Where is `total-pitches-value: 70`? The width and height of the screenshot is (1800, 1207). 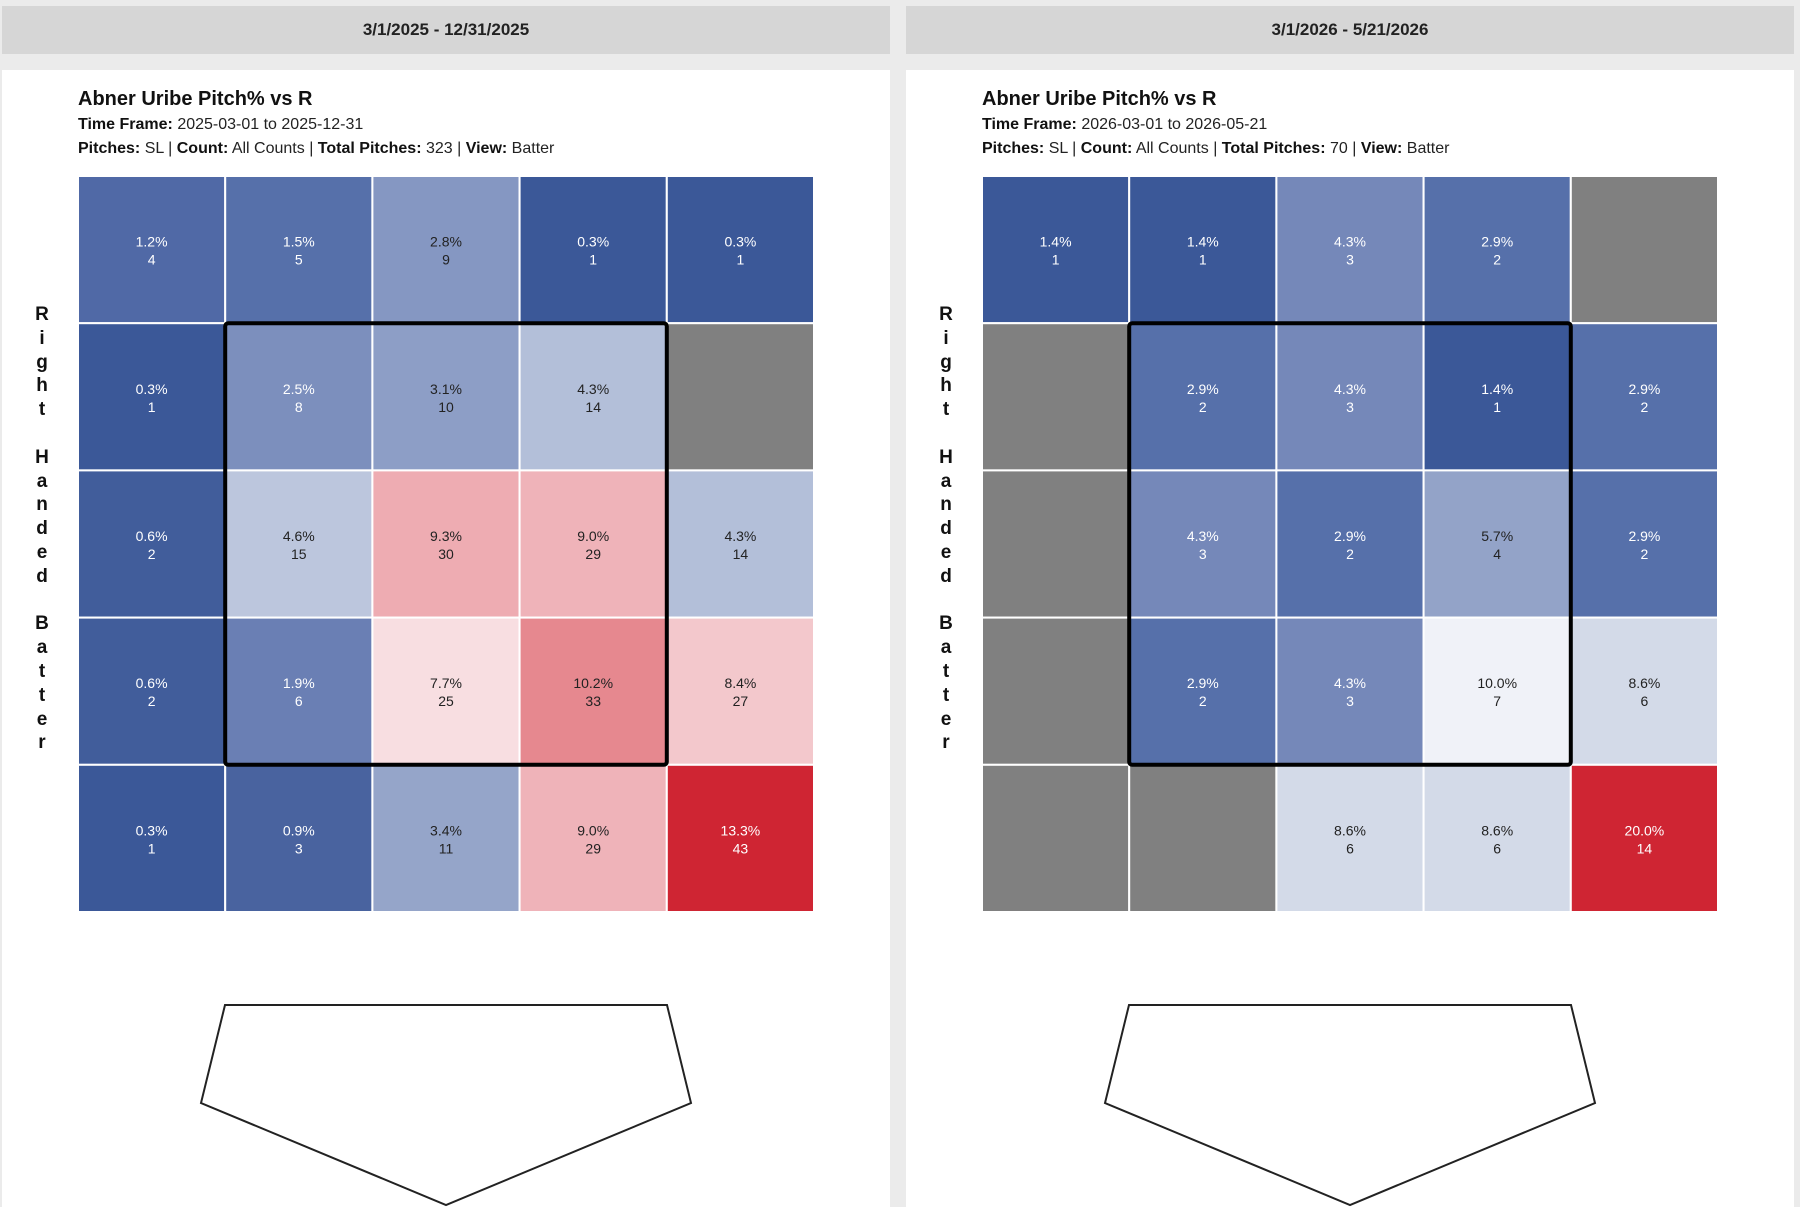 total-pitches-value: 70 is located at coordinates (1338, 148).